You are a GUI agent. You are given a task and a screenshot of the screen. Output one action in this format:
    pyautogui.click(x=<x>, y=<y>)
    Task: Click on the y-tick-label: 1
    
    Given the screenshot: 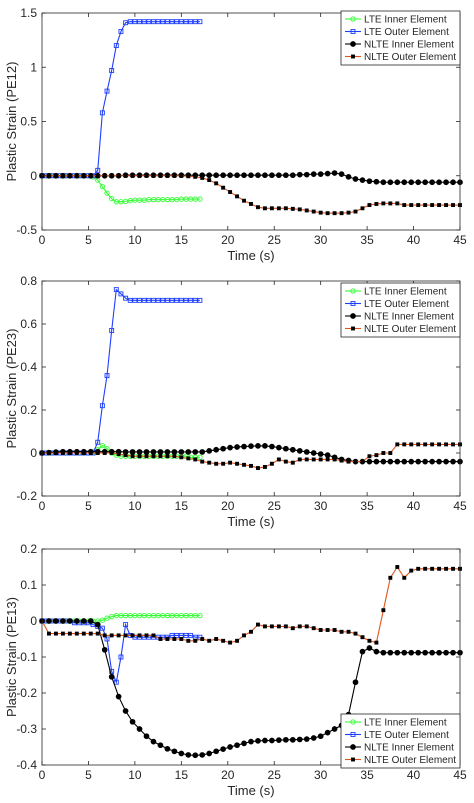 What is the action you would take?
    pyautogui.click(x=33, y=67)
    